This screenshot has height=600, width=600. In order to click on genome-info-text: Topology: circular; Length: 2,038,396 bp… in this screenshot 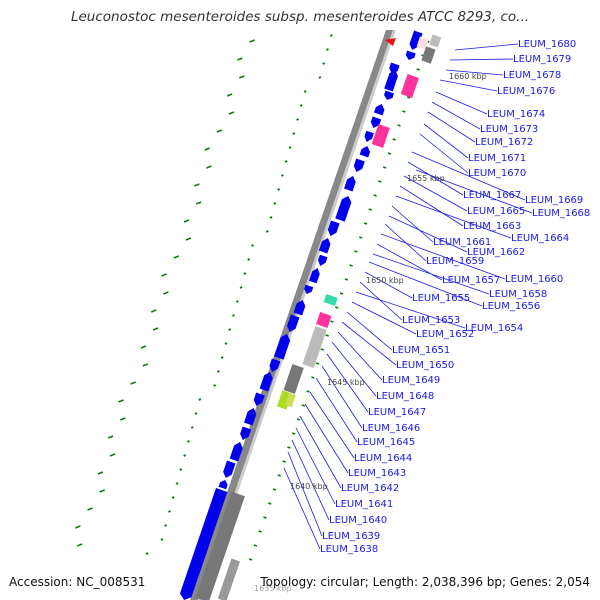, I will do `click(425, 582)`.